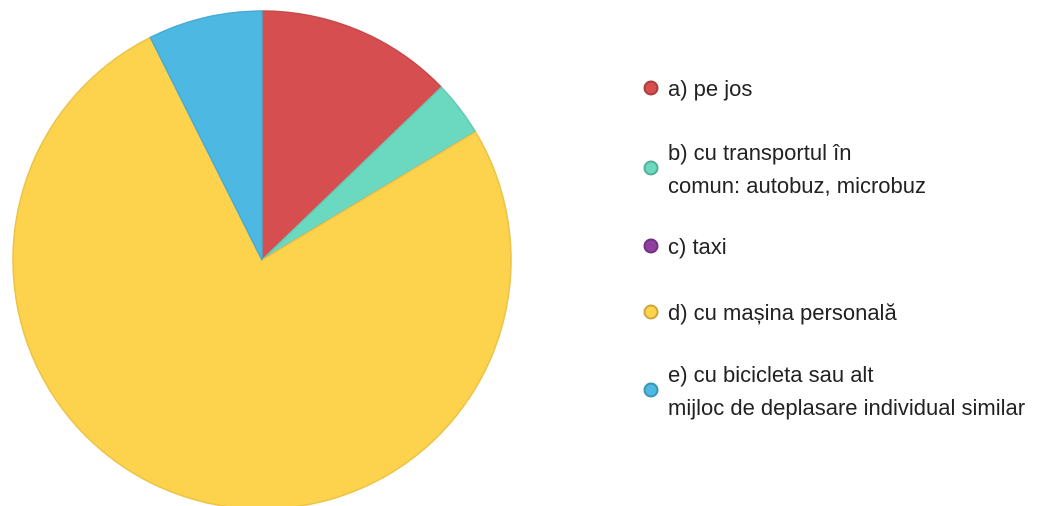 The image size is (1048, 506). Describe the element at coordinates (710, 88) in the screenshot. I see `legend-label: a) pe jos` at that location.